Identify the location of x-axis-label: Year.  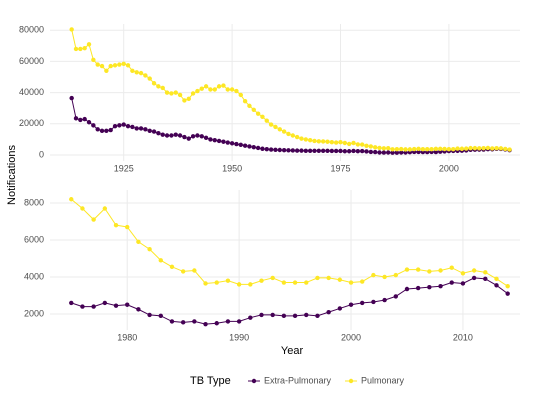
(292, 351).